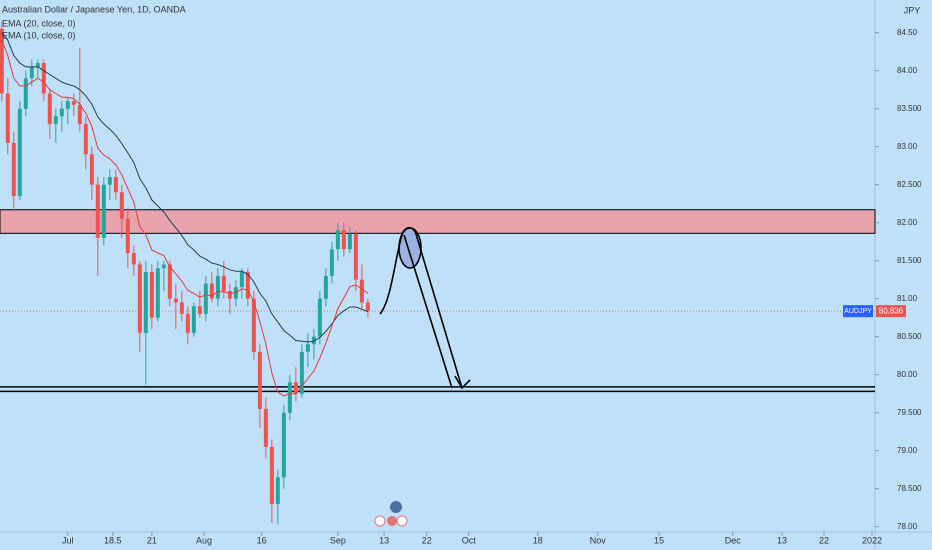  Describe the element at coordinates (733, 540) in the screenshot. I see `x-tick-label: Dec` at that location.